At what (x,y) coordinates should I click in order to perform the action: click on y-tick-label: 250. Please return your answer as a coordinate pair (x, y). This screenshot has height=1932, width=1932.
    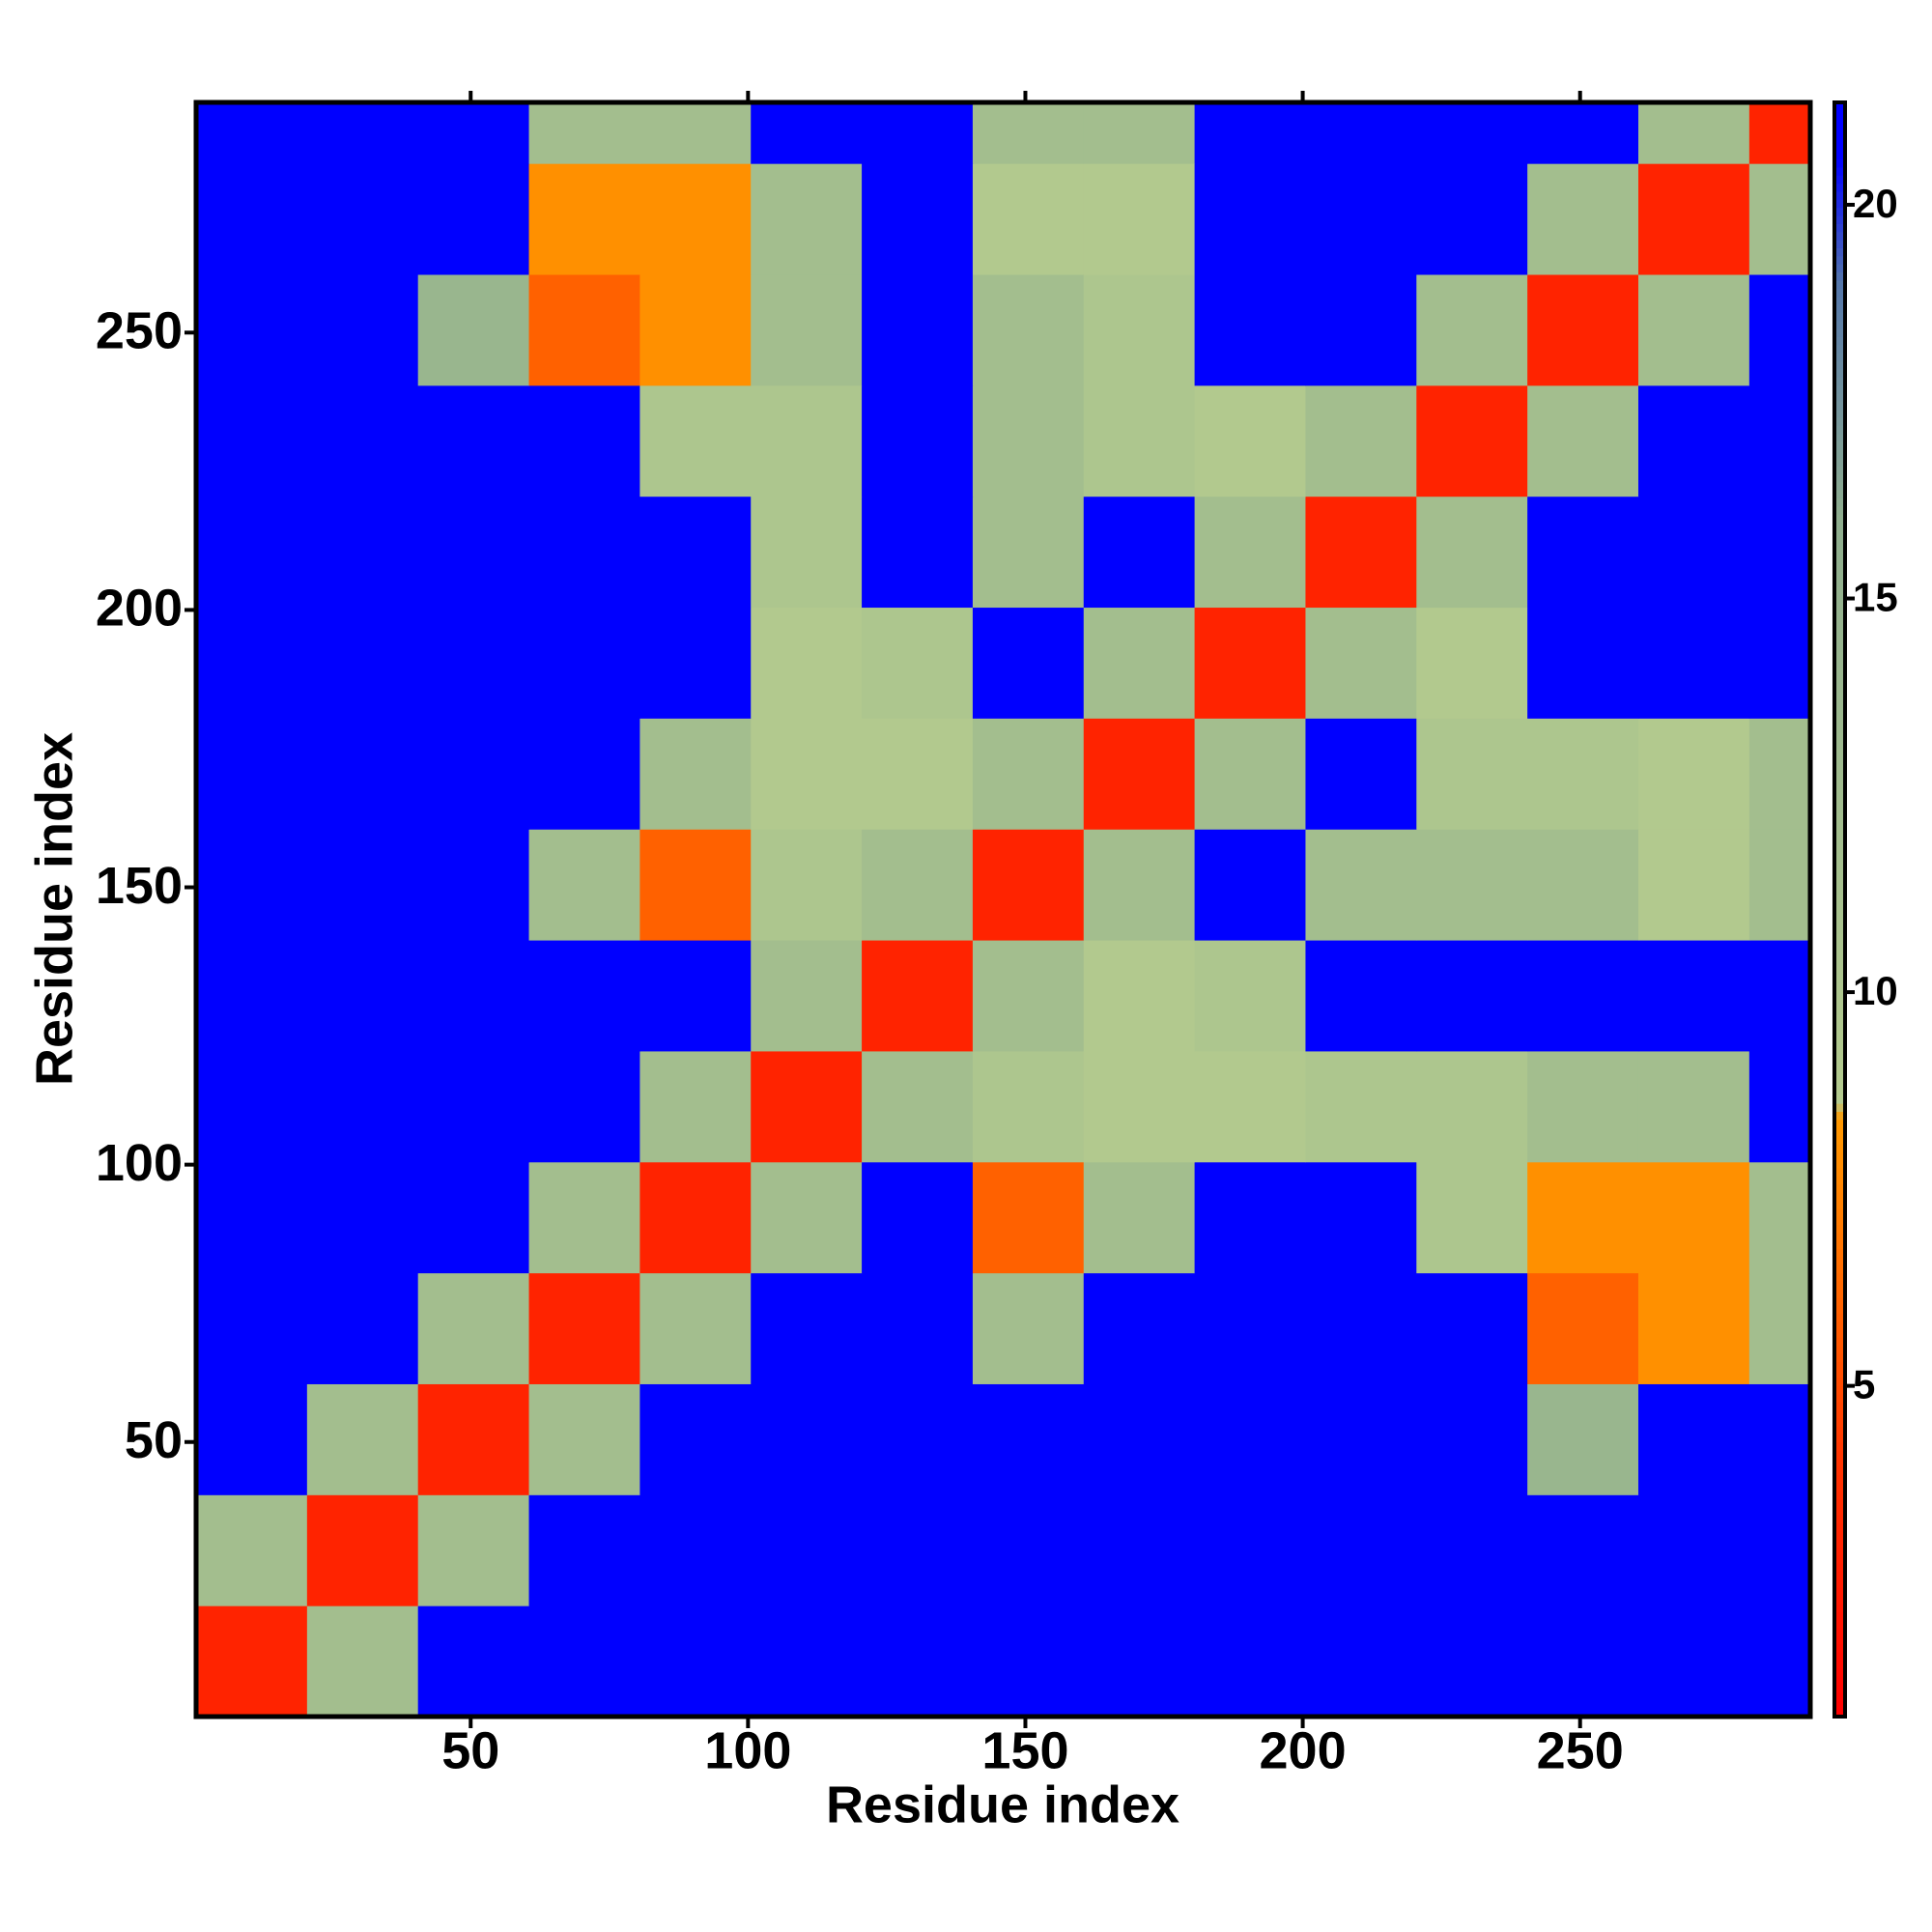
    Looking at the image, I should click on (139, 331).